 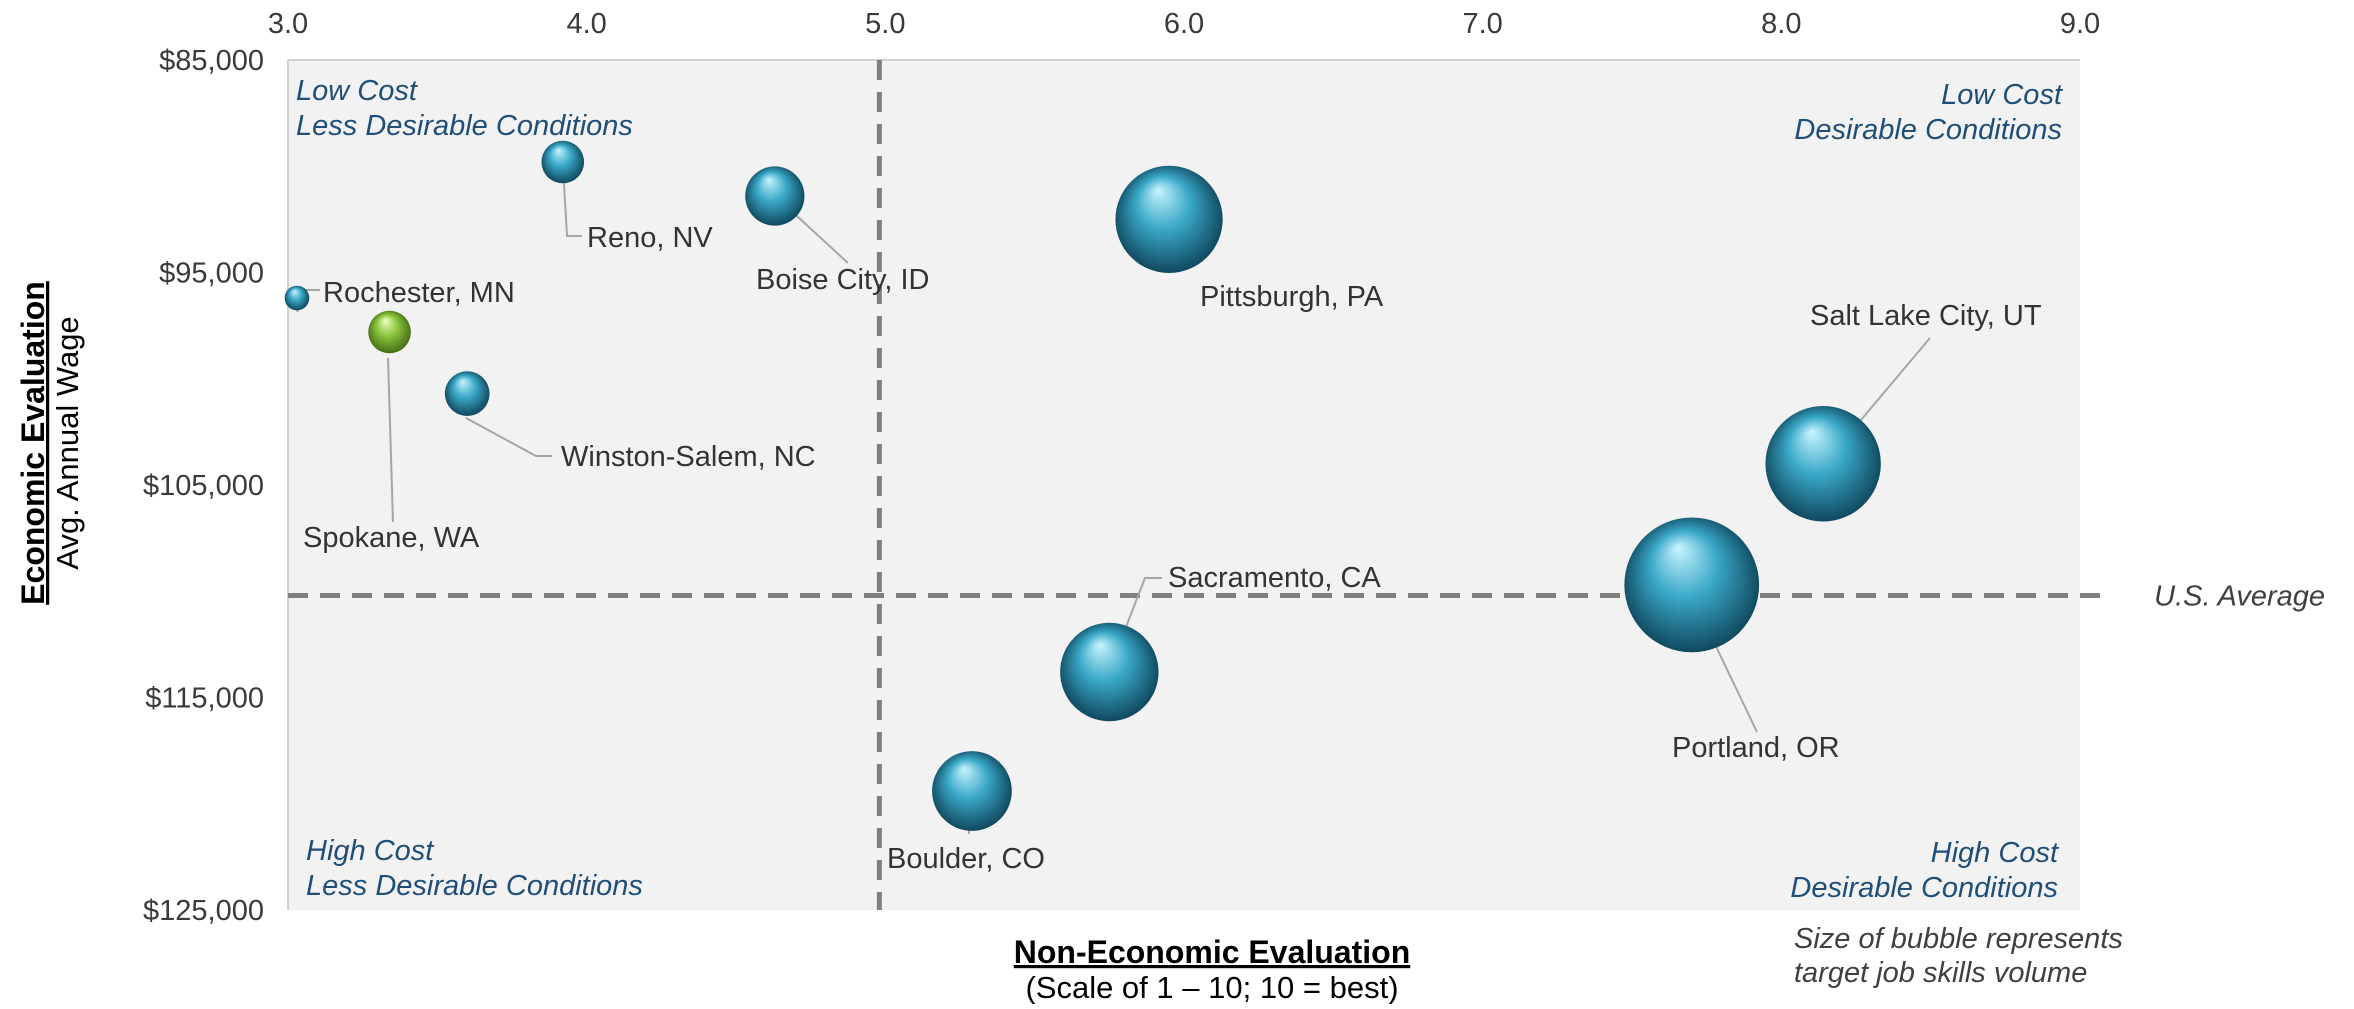 What do you see at coordinates (972, 791) in the screenshot?
I see `bubble-boulder-co` at bounding box center [972, 791].